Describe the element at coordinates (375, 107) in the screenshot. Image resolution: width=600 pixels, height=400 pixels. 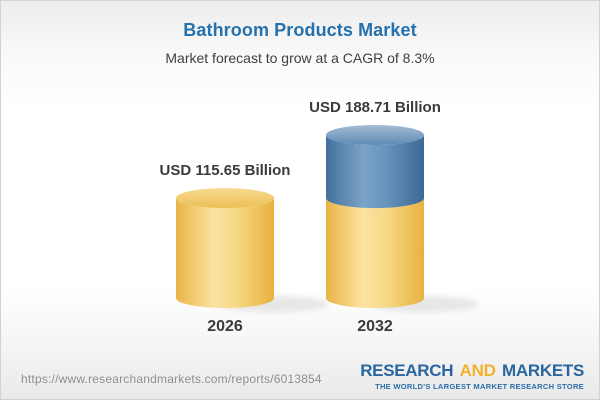
I see `bar-value-label: USD 188.71 Billion` at that location.